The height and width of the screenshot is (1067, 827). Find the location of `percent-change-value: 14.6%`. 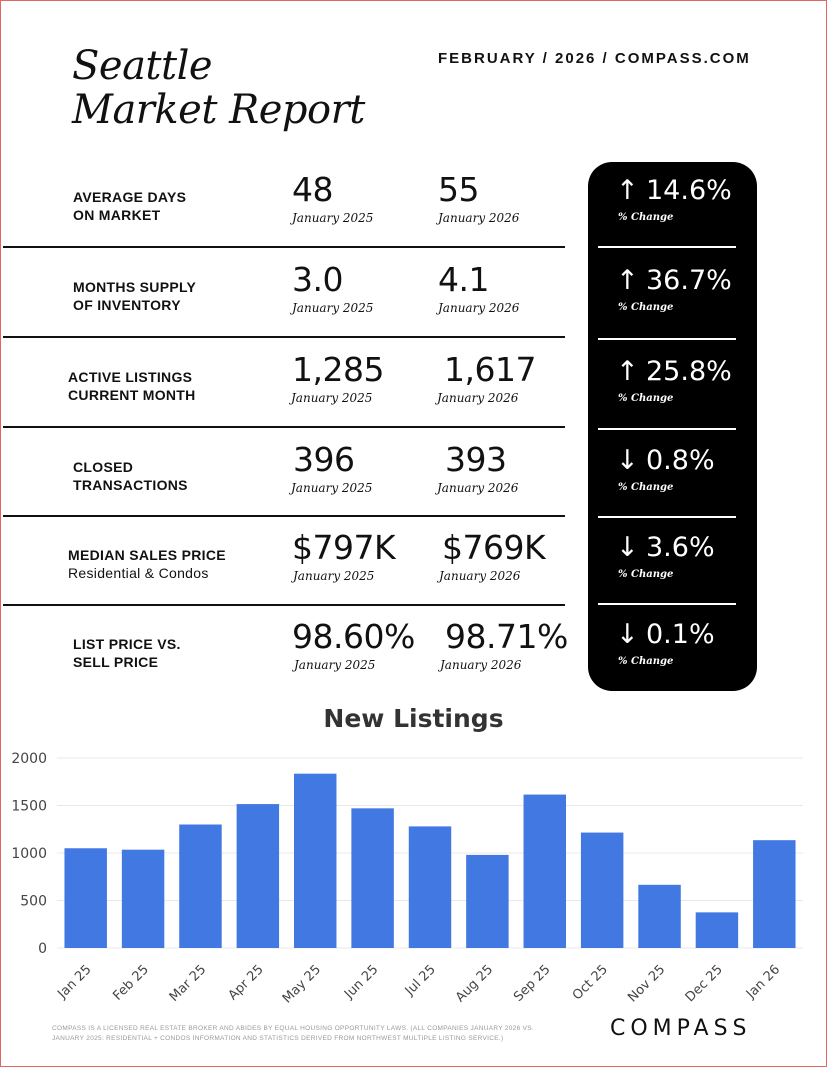

percent-change-value: 14.6% is located at coordinates (689, 190).